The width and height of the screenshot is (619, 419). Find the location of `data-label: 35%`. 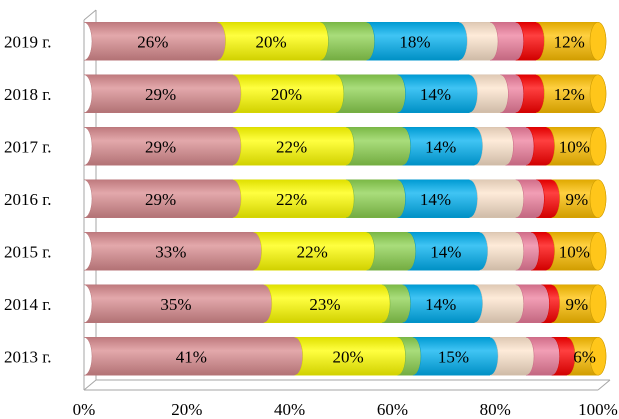

data-label: 35% is located at coordinates (175, 304).